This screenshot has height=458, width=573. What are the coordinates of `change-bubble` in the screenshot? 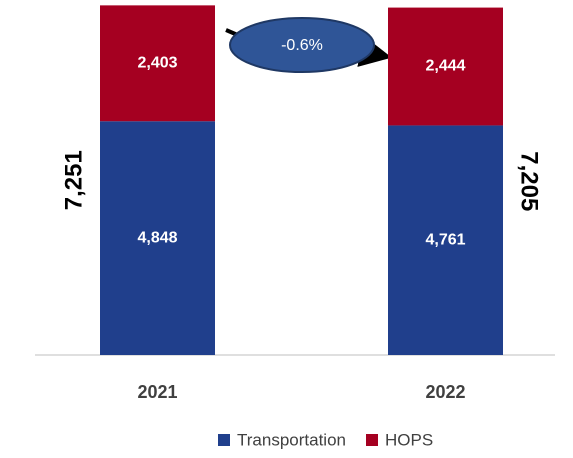 It's located at (302, 45).